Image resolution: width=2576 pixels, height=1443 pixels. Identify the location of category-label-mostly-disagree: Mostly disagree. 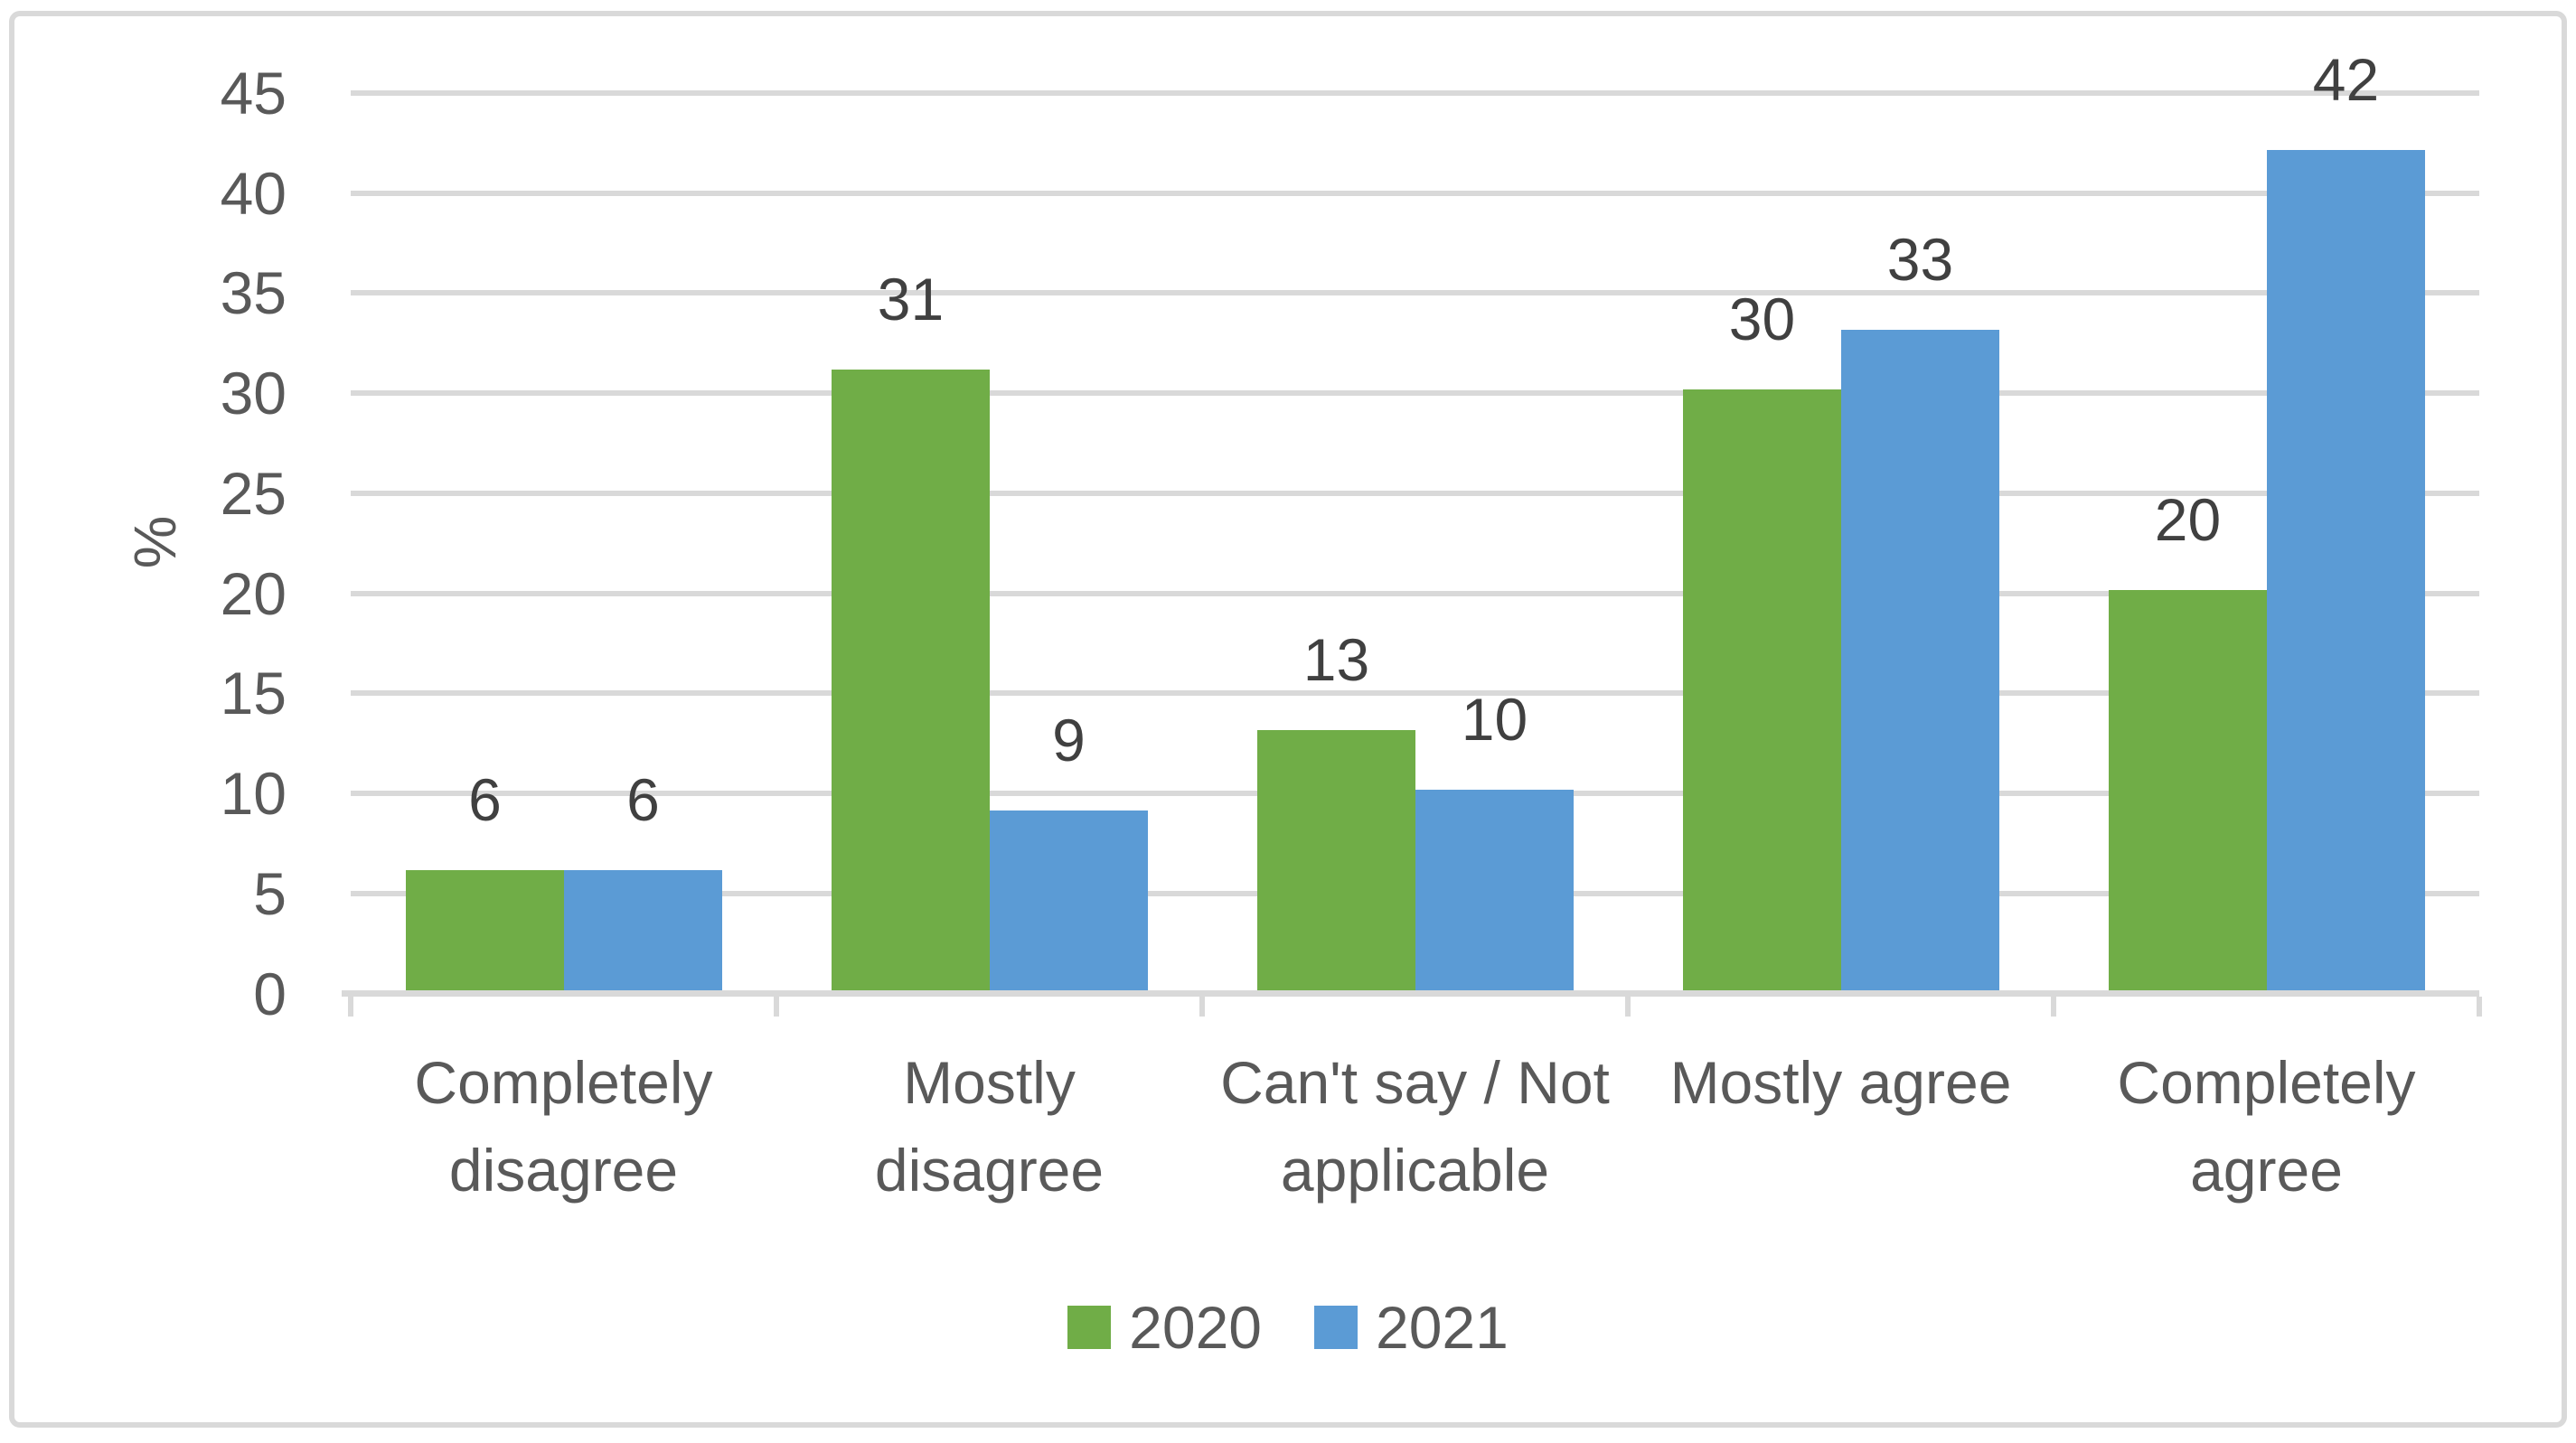
(989, 1126).